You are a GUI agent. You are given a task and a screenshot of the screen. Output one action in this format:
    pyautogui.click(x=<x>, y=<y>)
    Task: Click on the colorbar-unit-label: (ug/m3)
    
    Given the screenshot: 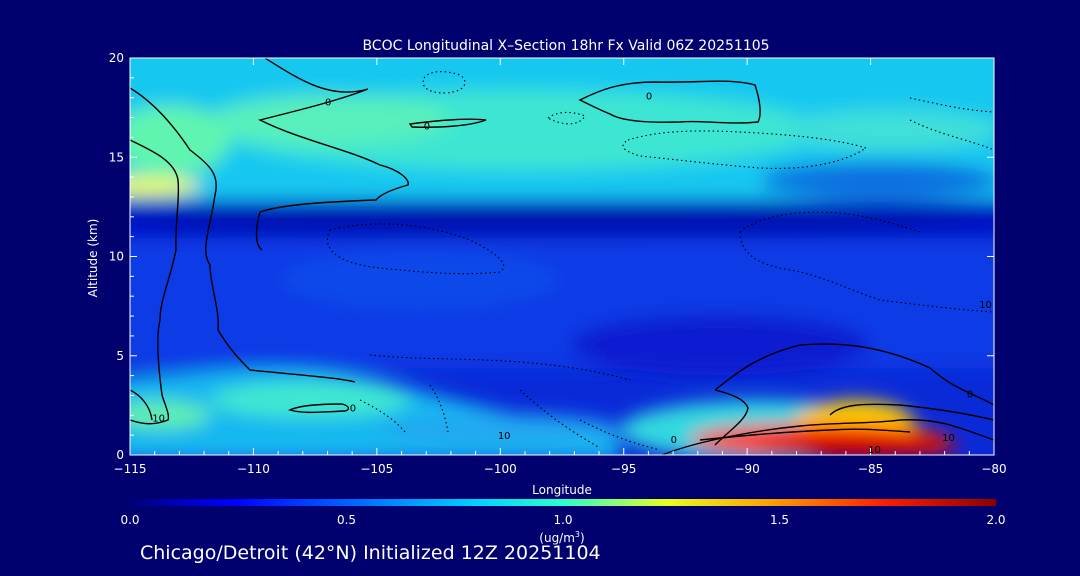 What is the action you would take?
    pyautogui.click(x=561, y=537)
    